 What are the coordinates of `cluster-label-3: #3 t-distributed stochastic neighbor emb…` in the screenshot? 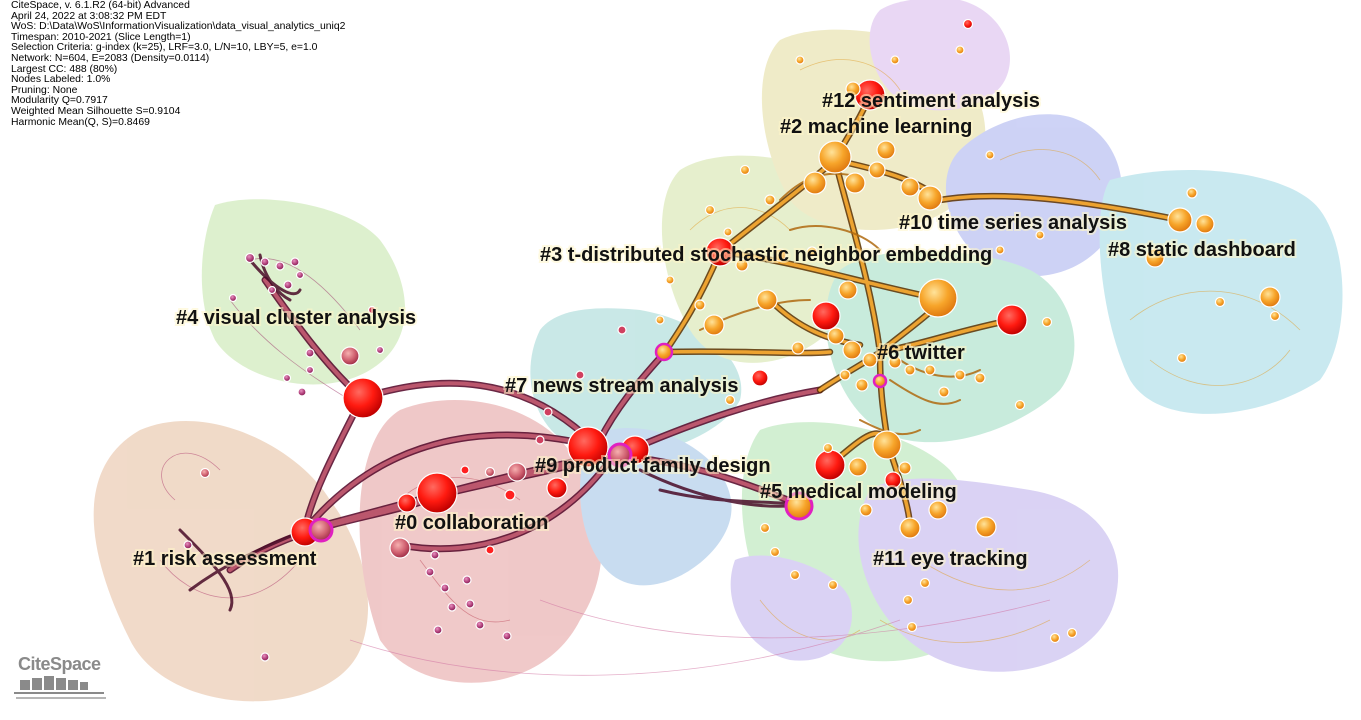 It's located at (766, 255).